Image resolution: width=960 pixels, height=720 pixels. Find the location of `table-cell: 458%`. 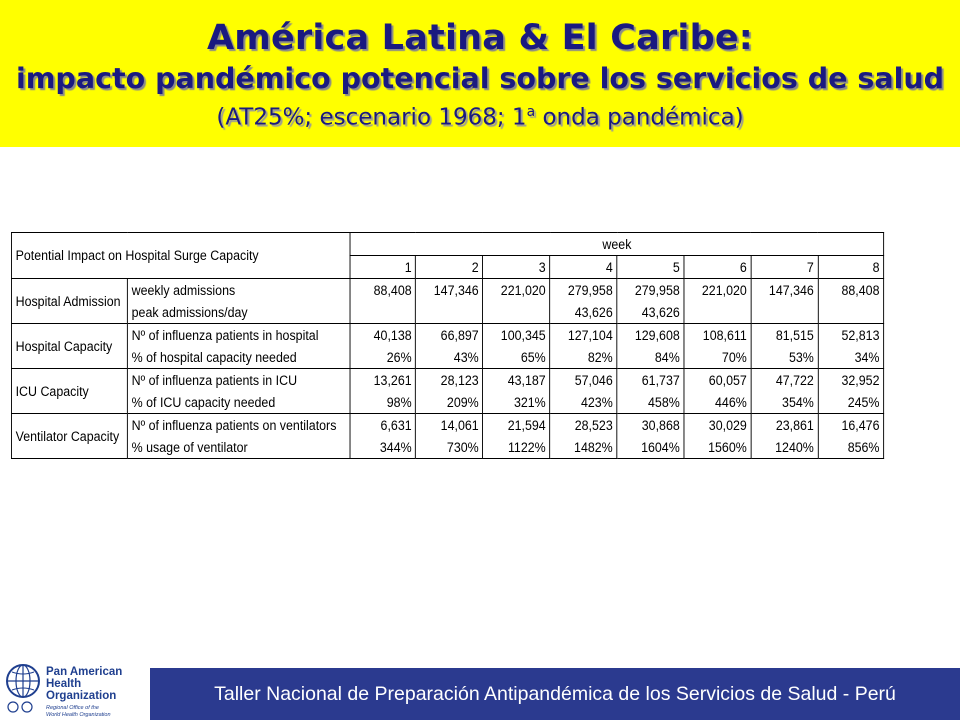

table-cell: 458% is located at coordinates (650, 402).